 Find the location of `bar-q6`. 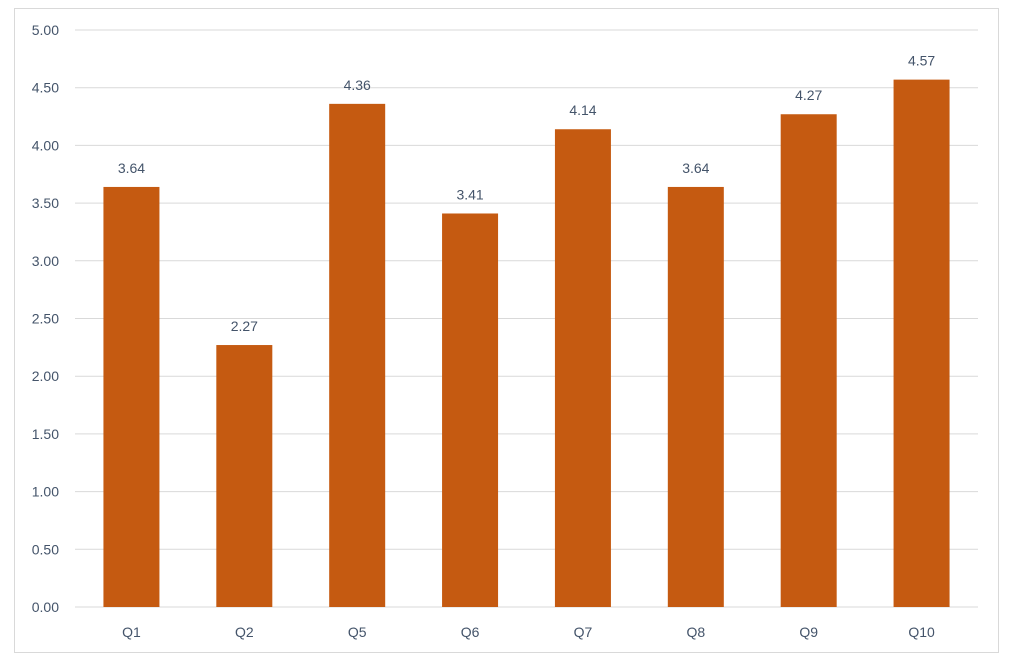

bar-q6 is located at coordinates (470, 410).